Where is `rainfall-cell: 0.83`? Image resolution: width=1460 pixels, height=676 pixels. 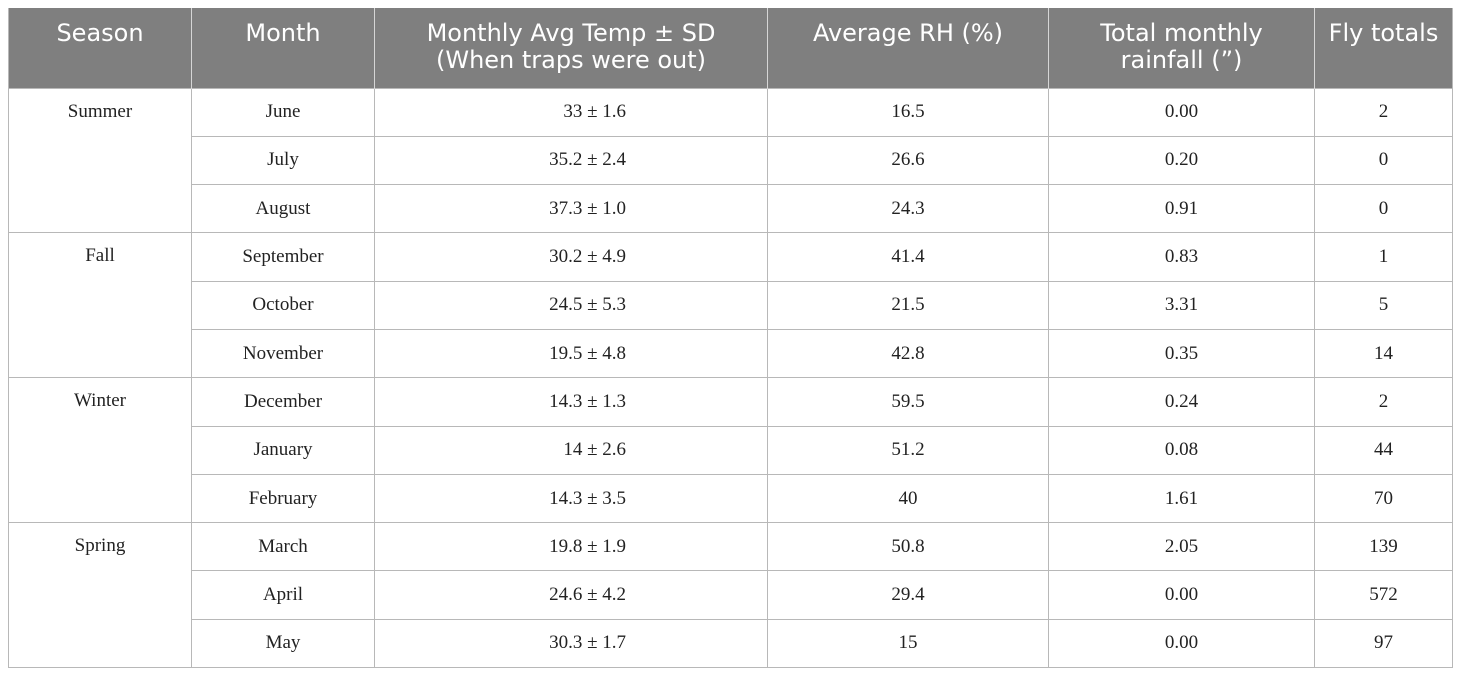 rainfall-cell: 0.83 is located at coordinates (1181, 257).